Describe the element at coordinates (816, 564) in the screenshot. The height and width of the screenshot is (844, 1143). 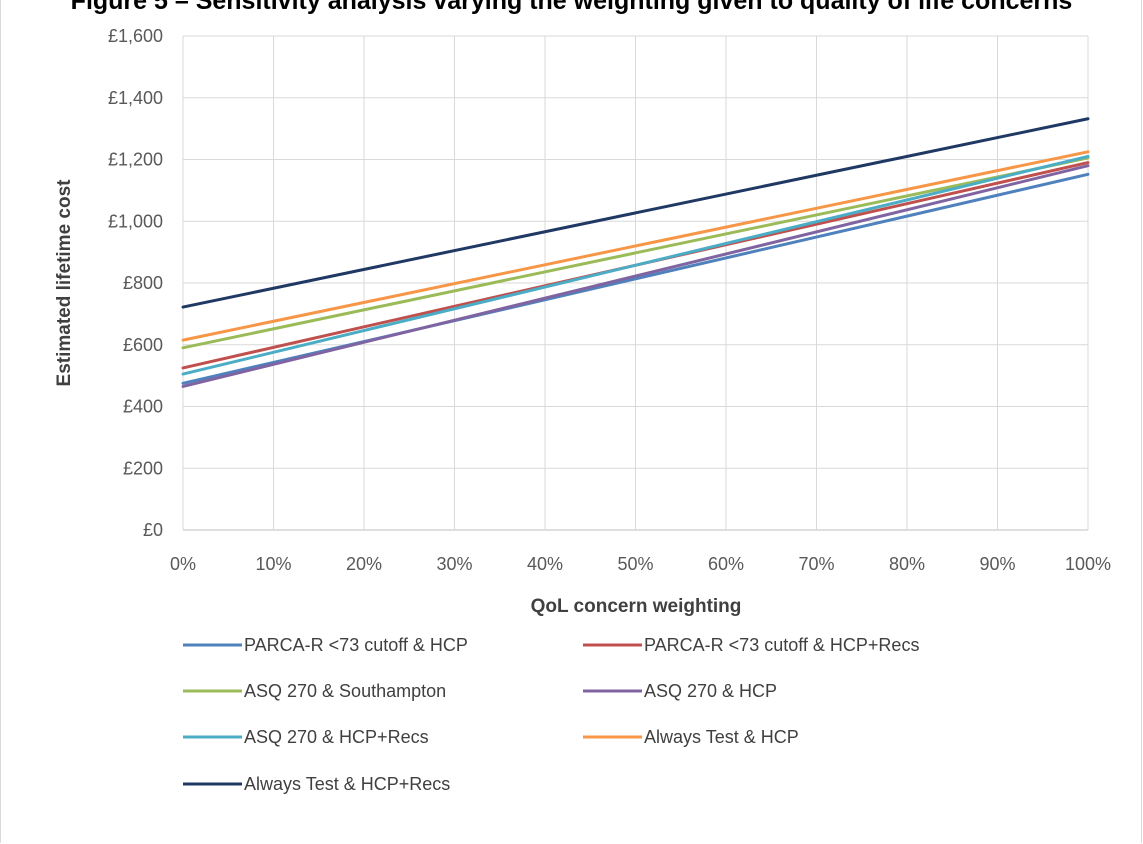
I see `x-tick-label: 70%` at that location.